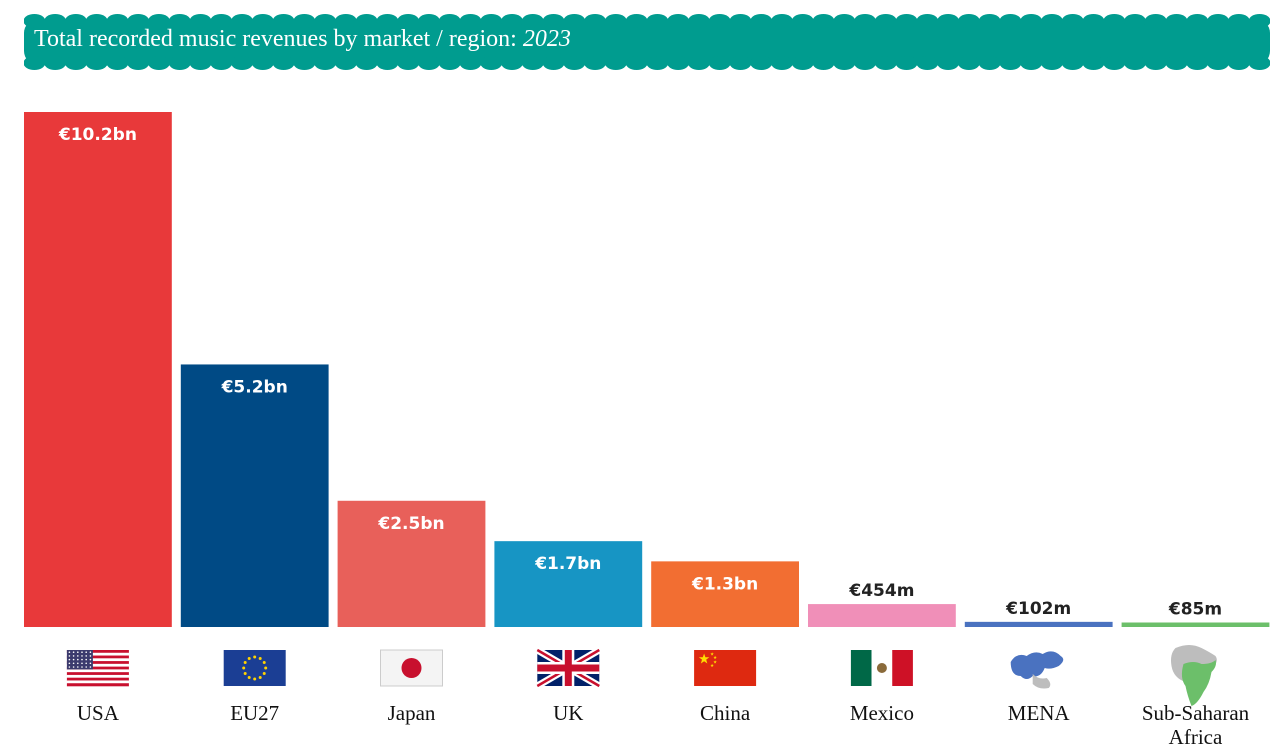  What do you see at coordinates (724, 584) in the screenshot?
I see `bar-value-label: €1.3bn` at bounding box center [724, 584].